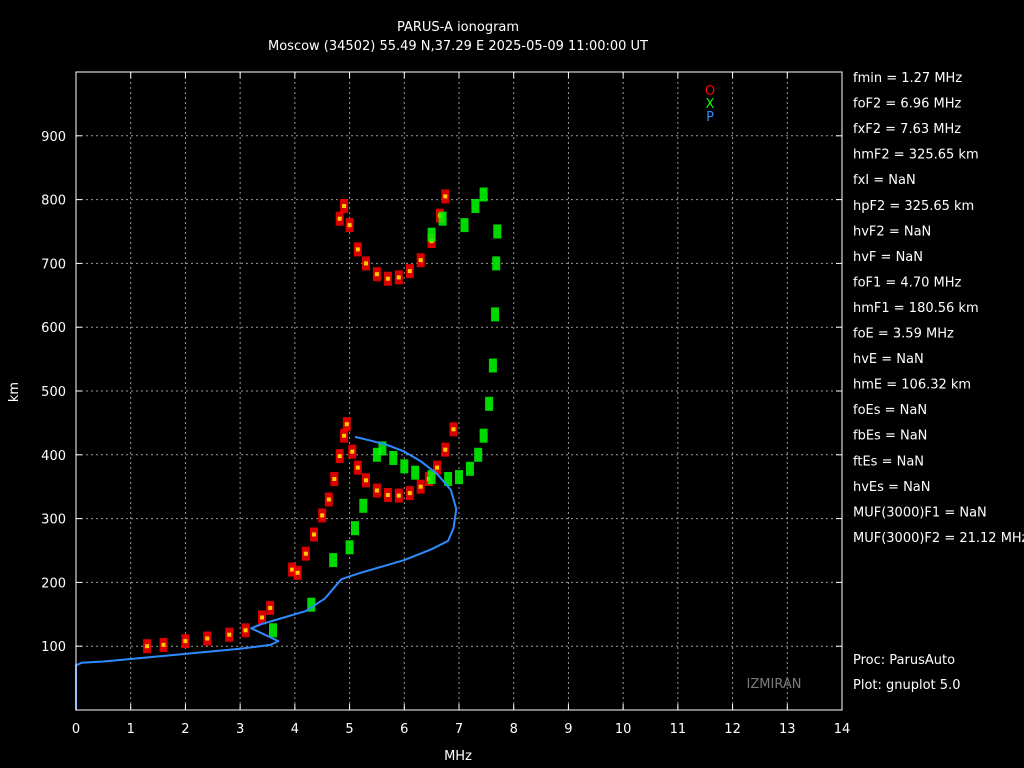 The height and width of the screenshot is (768, 1024). What do you see at coordinates (53, 264) in the screenshot?
I see `y-tick-label: 700` at bounding box center [53, 264].